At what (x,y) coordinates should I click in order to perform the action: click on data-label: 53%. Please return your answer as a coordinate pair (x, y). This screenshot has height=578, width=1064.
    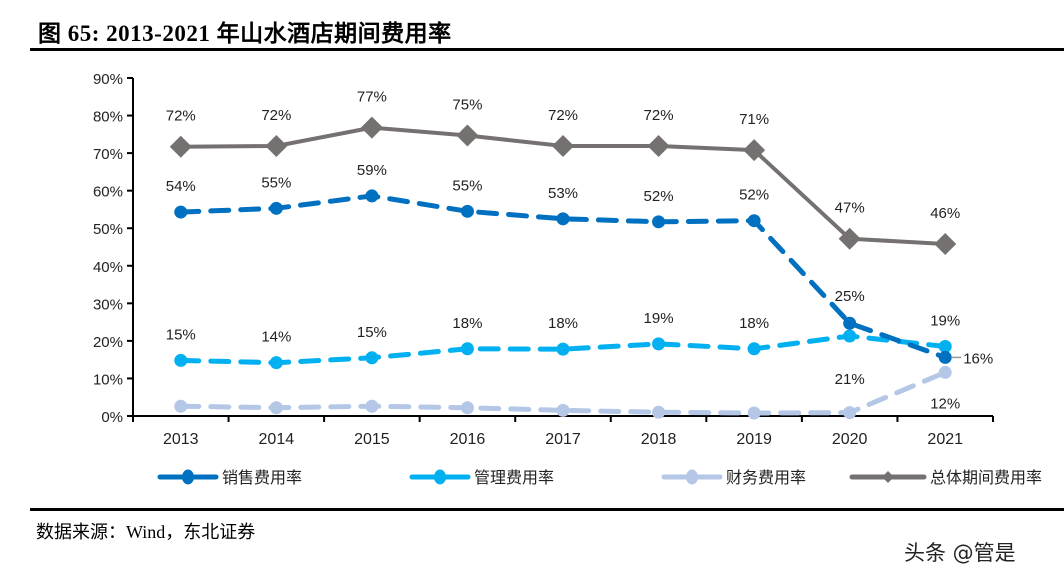
    Looking at the image, I should click on (563, 193).